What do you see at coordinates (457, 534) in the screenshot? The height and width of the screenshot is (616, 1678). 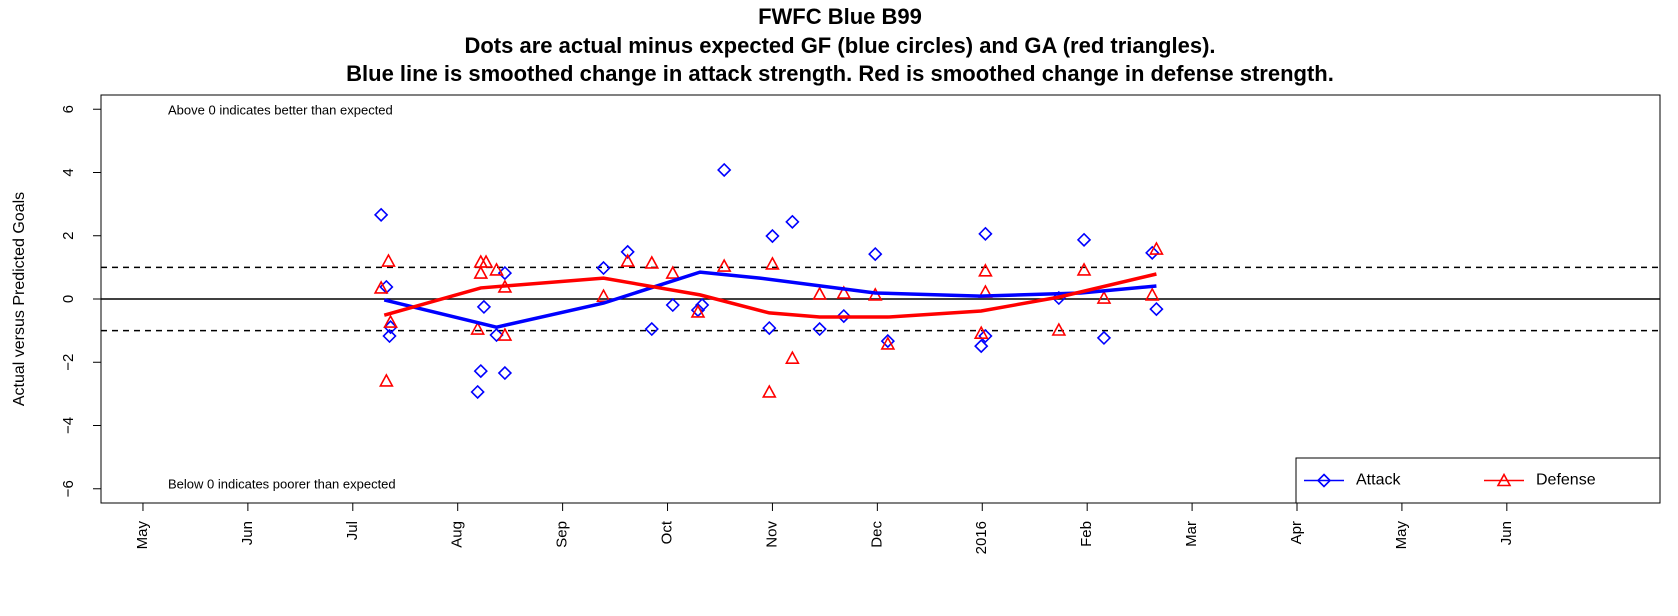 I see `x-tick-label: Aug` at bounding box center [457, 534].